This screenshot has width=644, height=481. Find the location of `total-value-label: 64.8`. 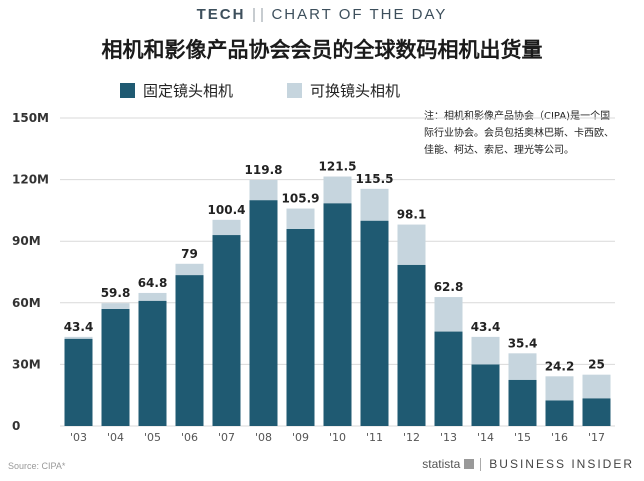

total-value-label: 64.8 is located at coordinates (153, 283).